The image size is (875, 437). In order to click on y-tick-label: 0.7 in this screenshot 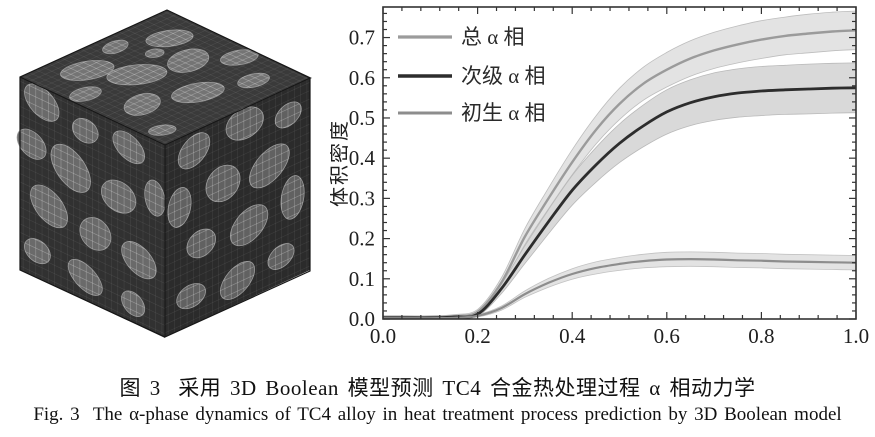, I will do `click(362, 38)`.